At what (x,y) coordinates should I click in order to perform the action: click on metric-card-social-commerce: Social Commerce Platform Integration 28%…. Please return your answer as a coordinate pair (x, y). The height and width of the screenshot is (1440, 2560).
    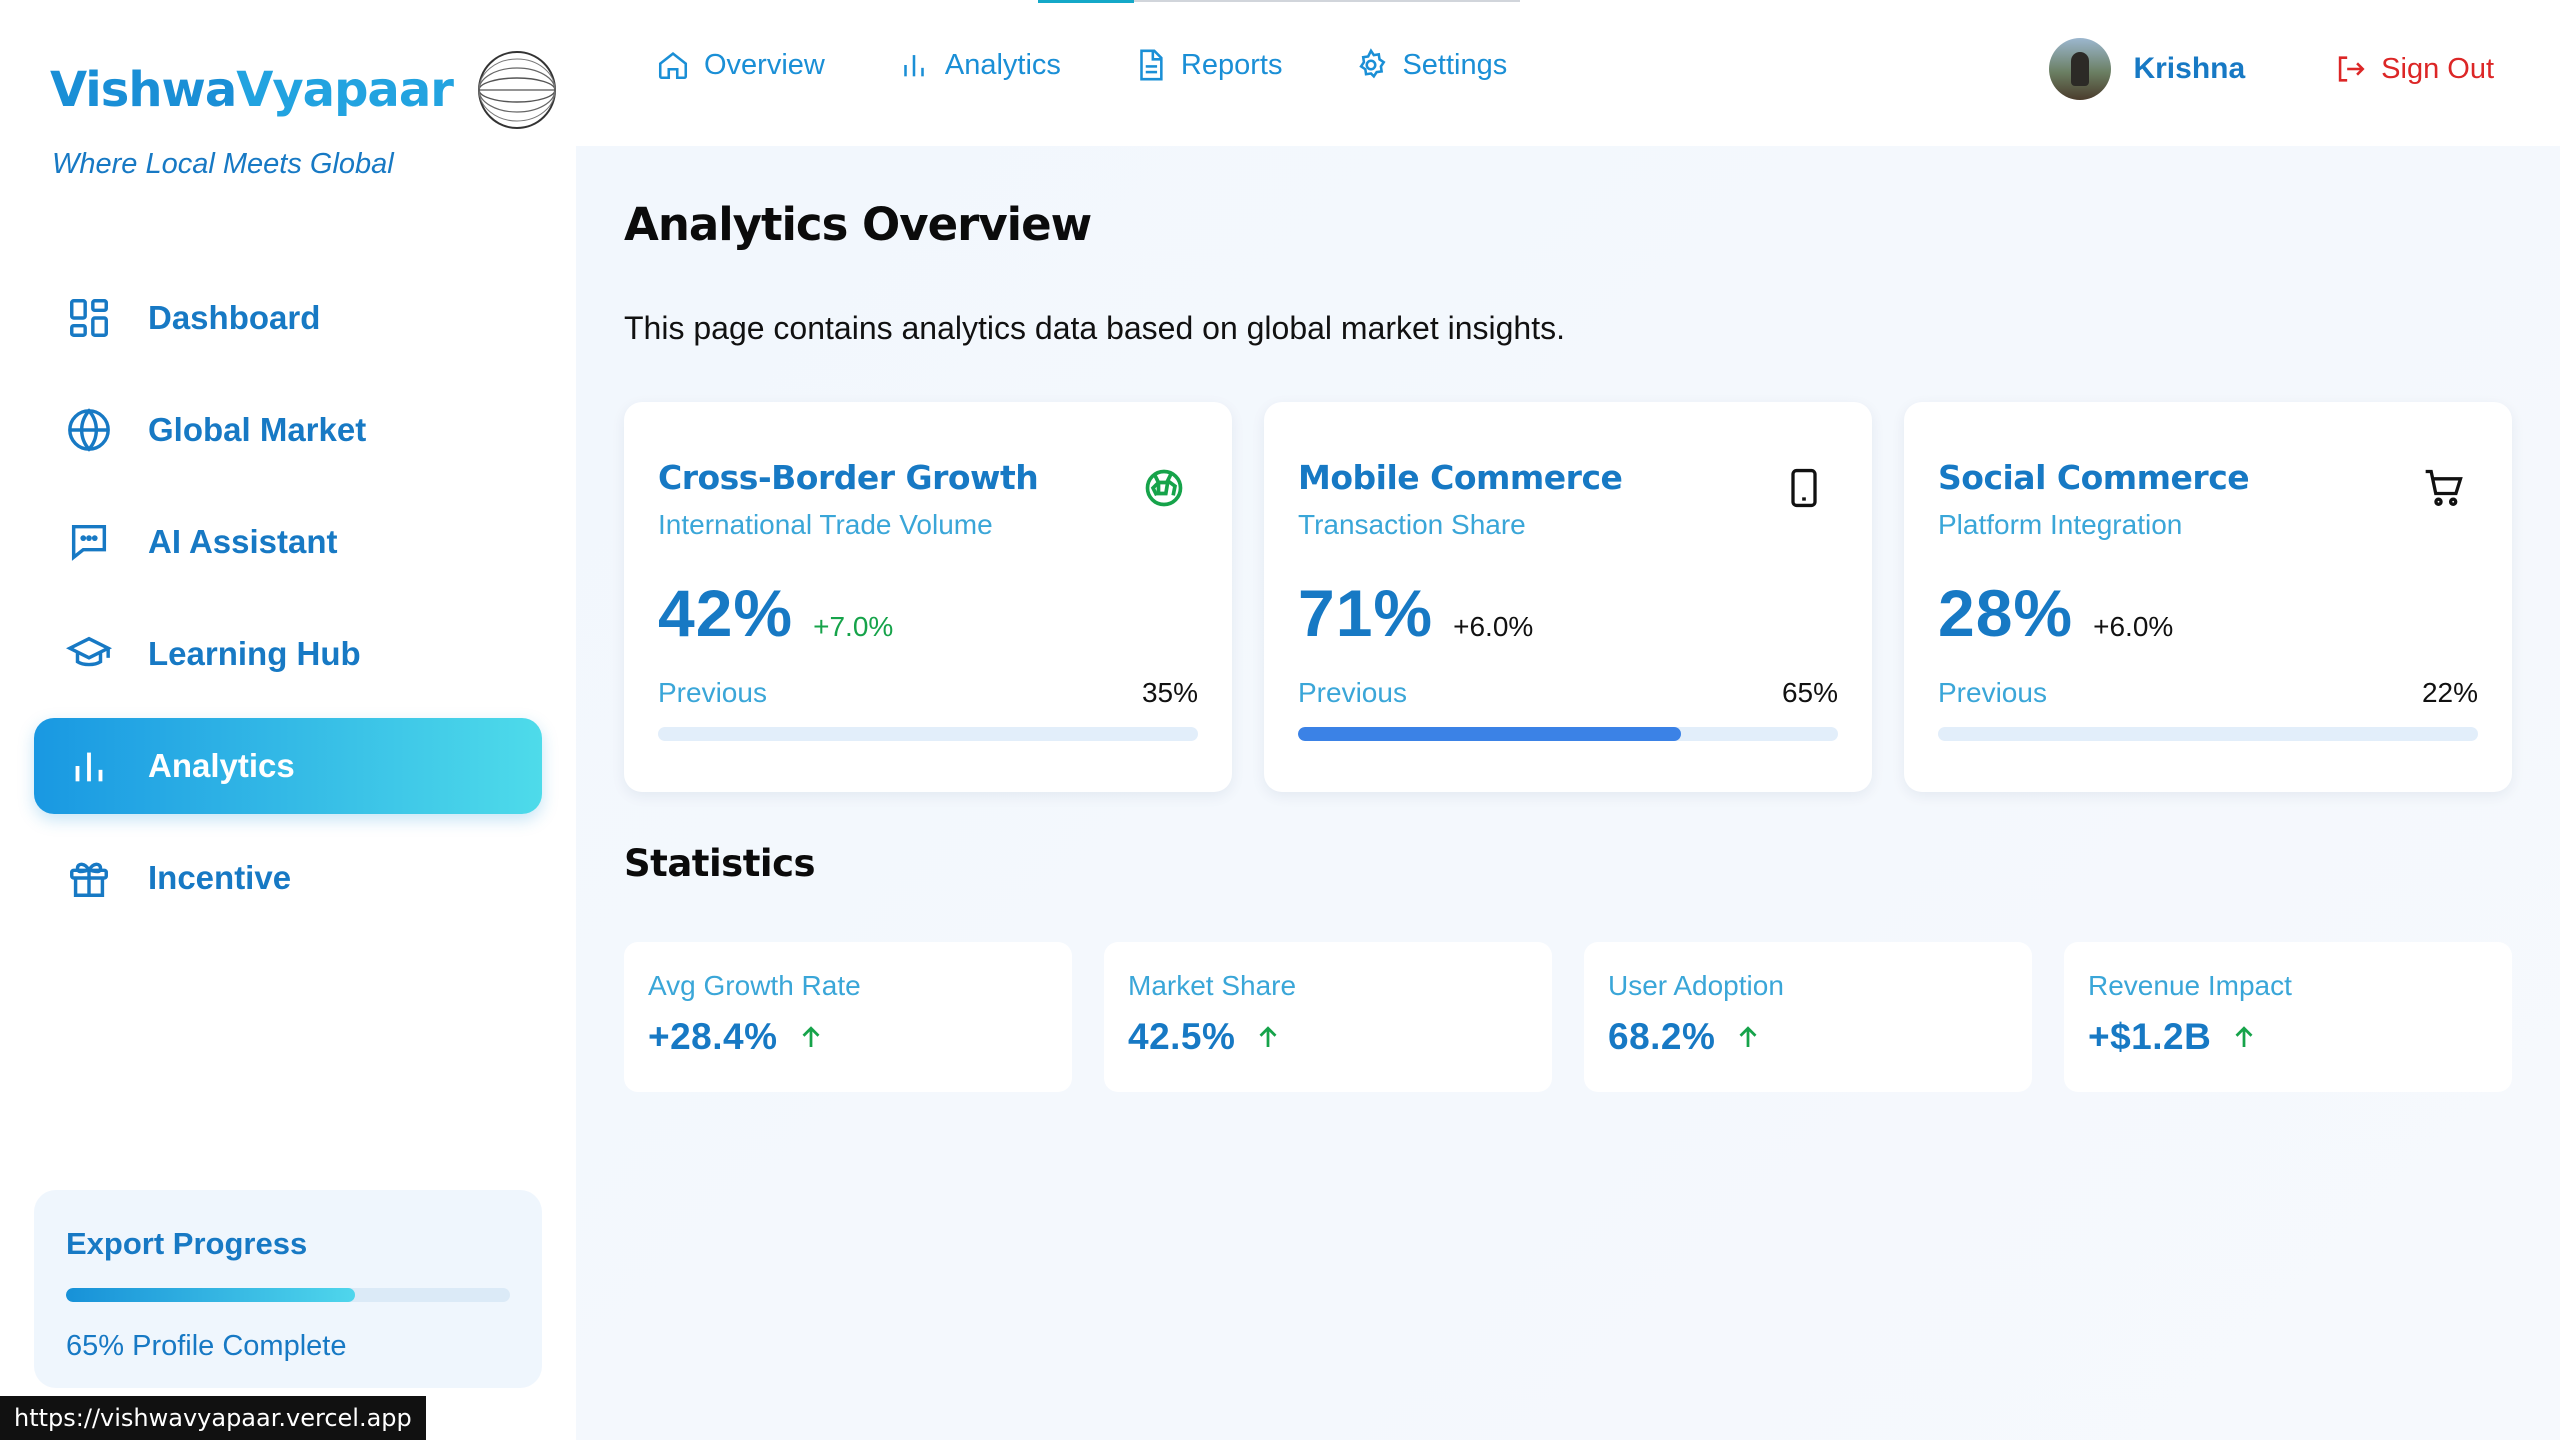
    Looking at the image, I should click on (2208, 597).